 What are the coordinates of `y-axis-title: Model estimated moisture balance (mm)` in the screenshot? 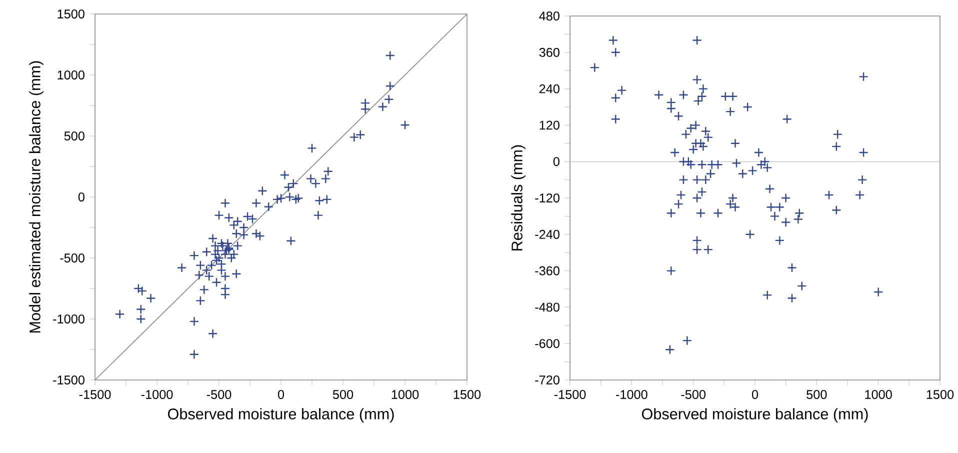 It's located at (36, 197).